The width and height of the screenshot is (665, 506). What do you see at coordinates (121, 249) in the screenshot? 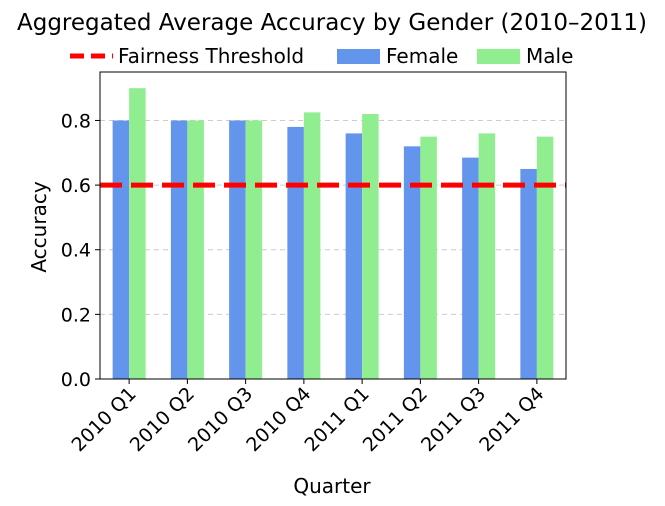
I see `bar-female-2010-q1` at bounding box center [121, 249].